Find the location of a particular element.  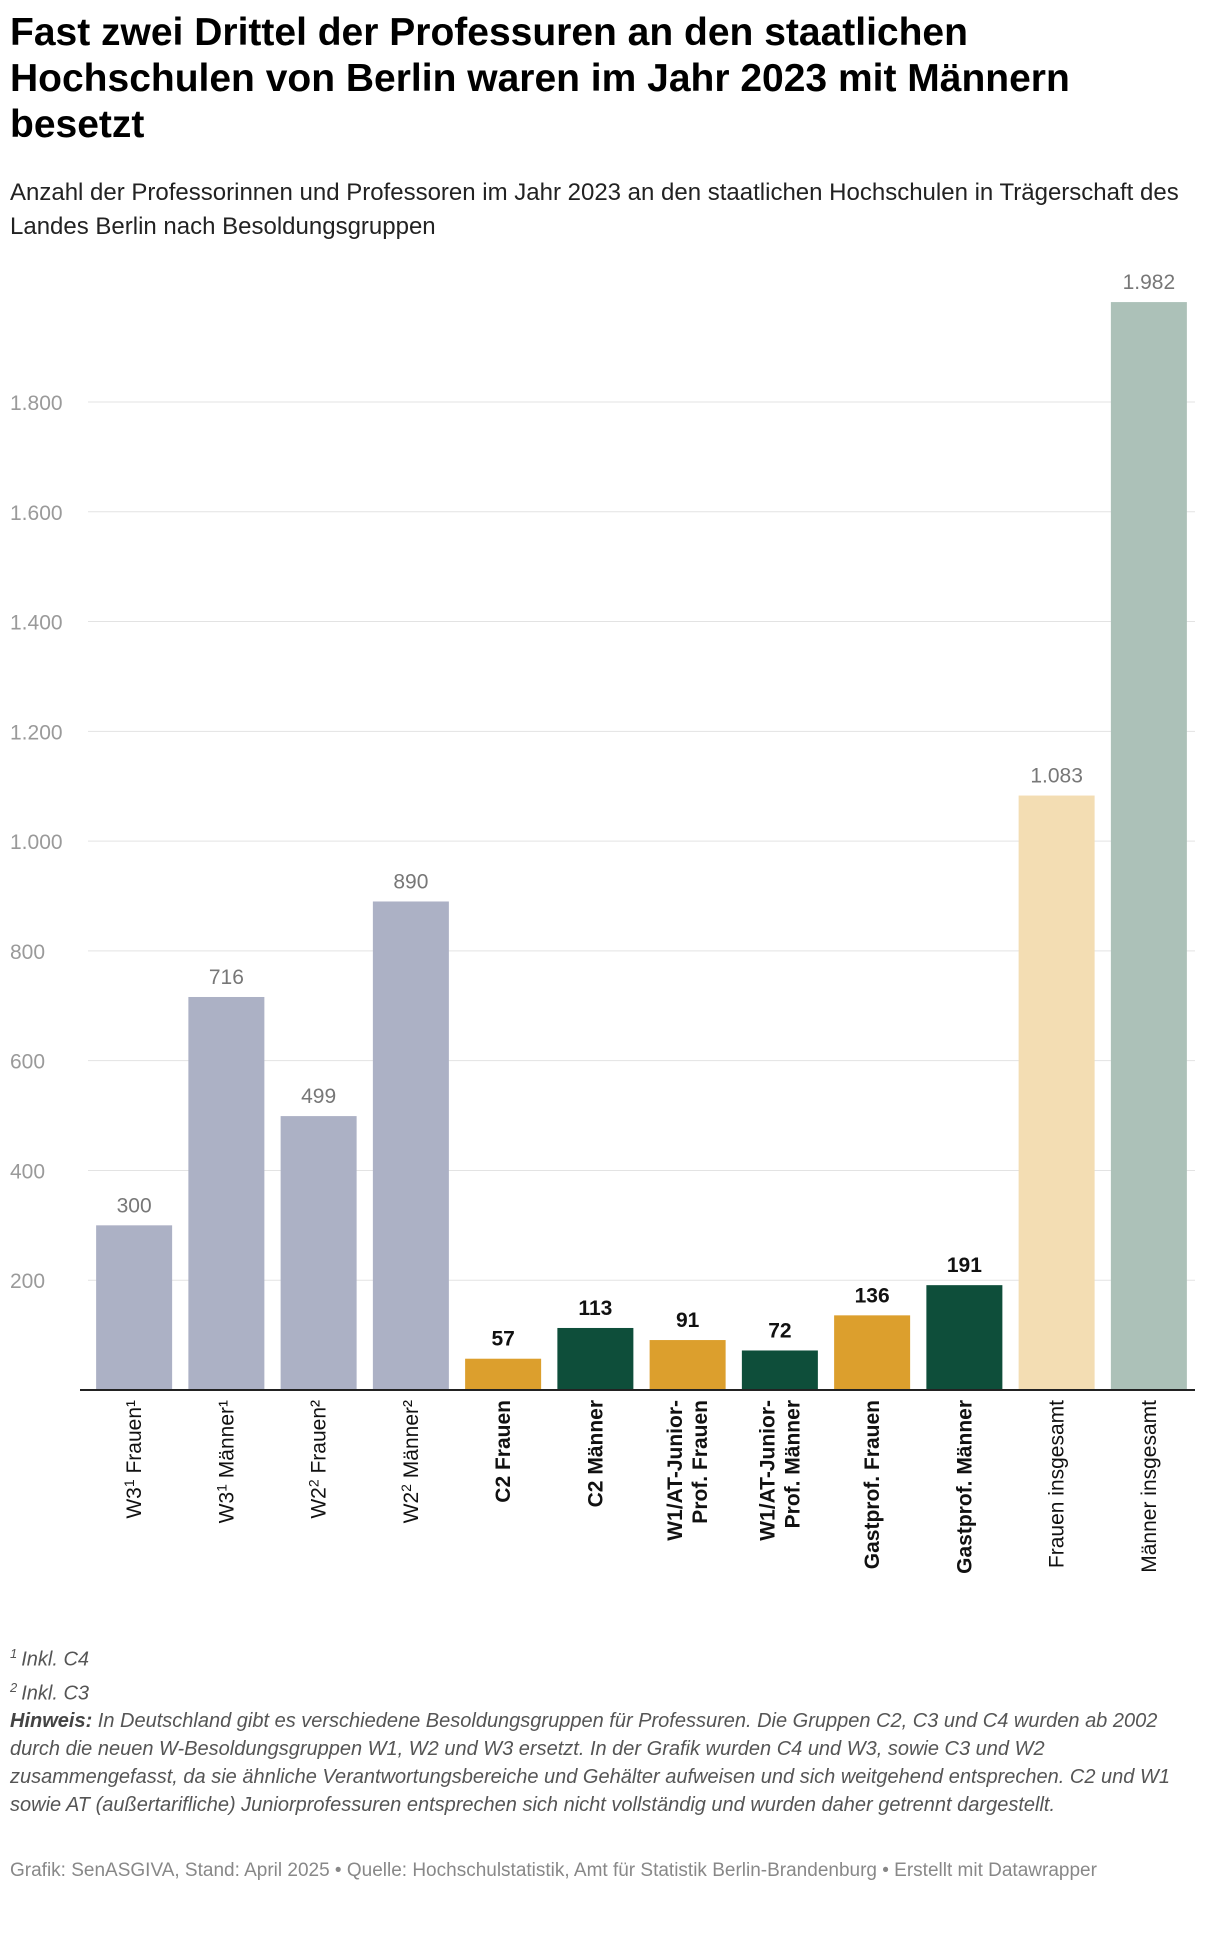

footnote-1: 1 Inkl. C4 is located at coordinates (600, 1657).